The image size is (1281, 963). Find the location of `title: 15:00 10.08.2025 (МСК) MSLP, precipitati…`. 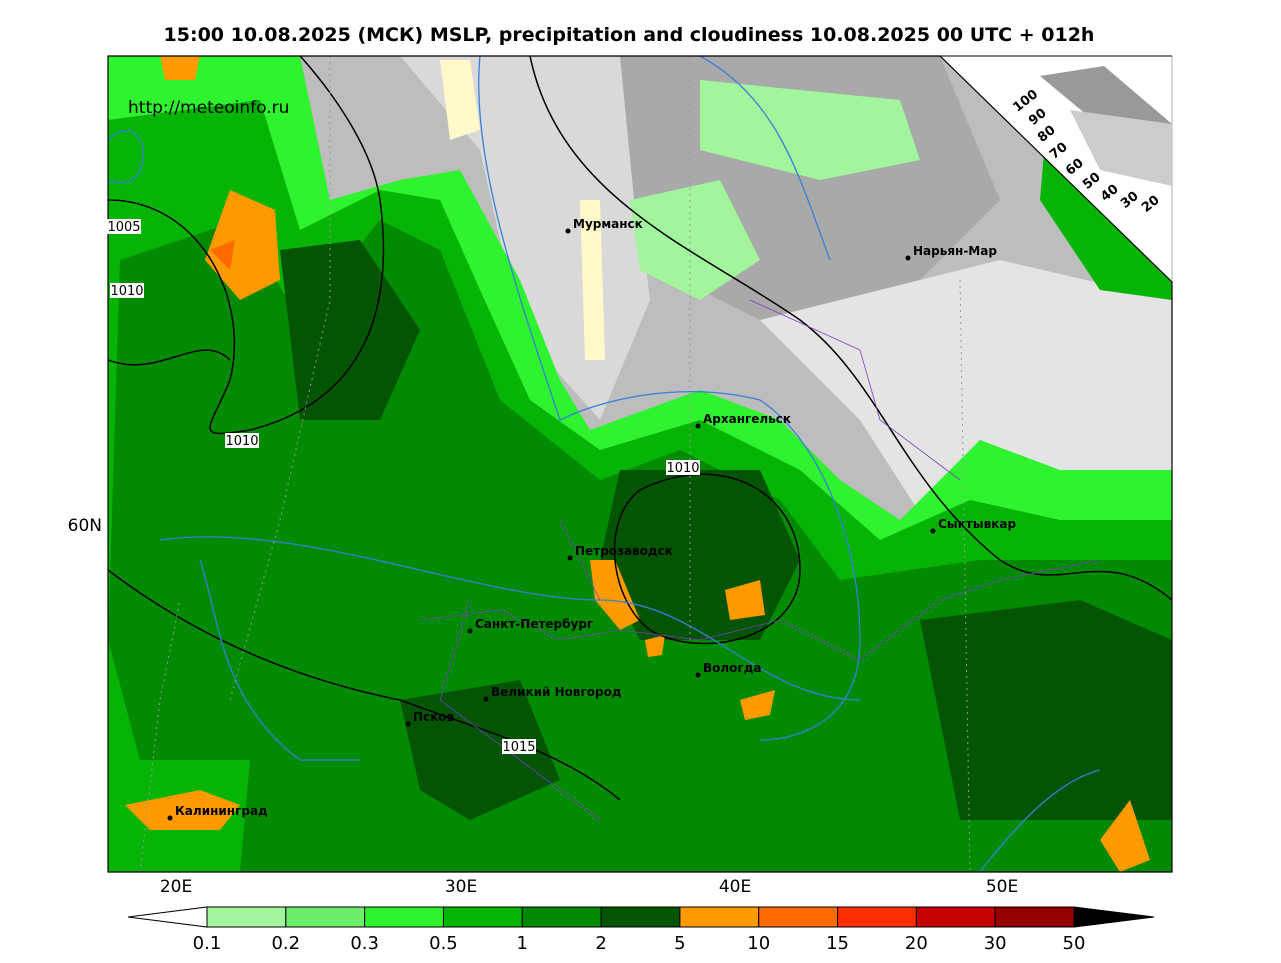

title: 15:00 10.08.2025 (МСК) MSLP, precipitati… is located at coordinates (629, 35).